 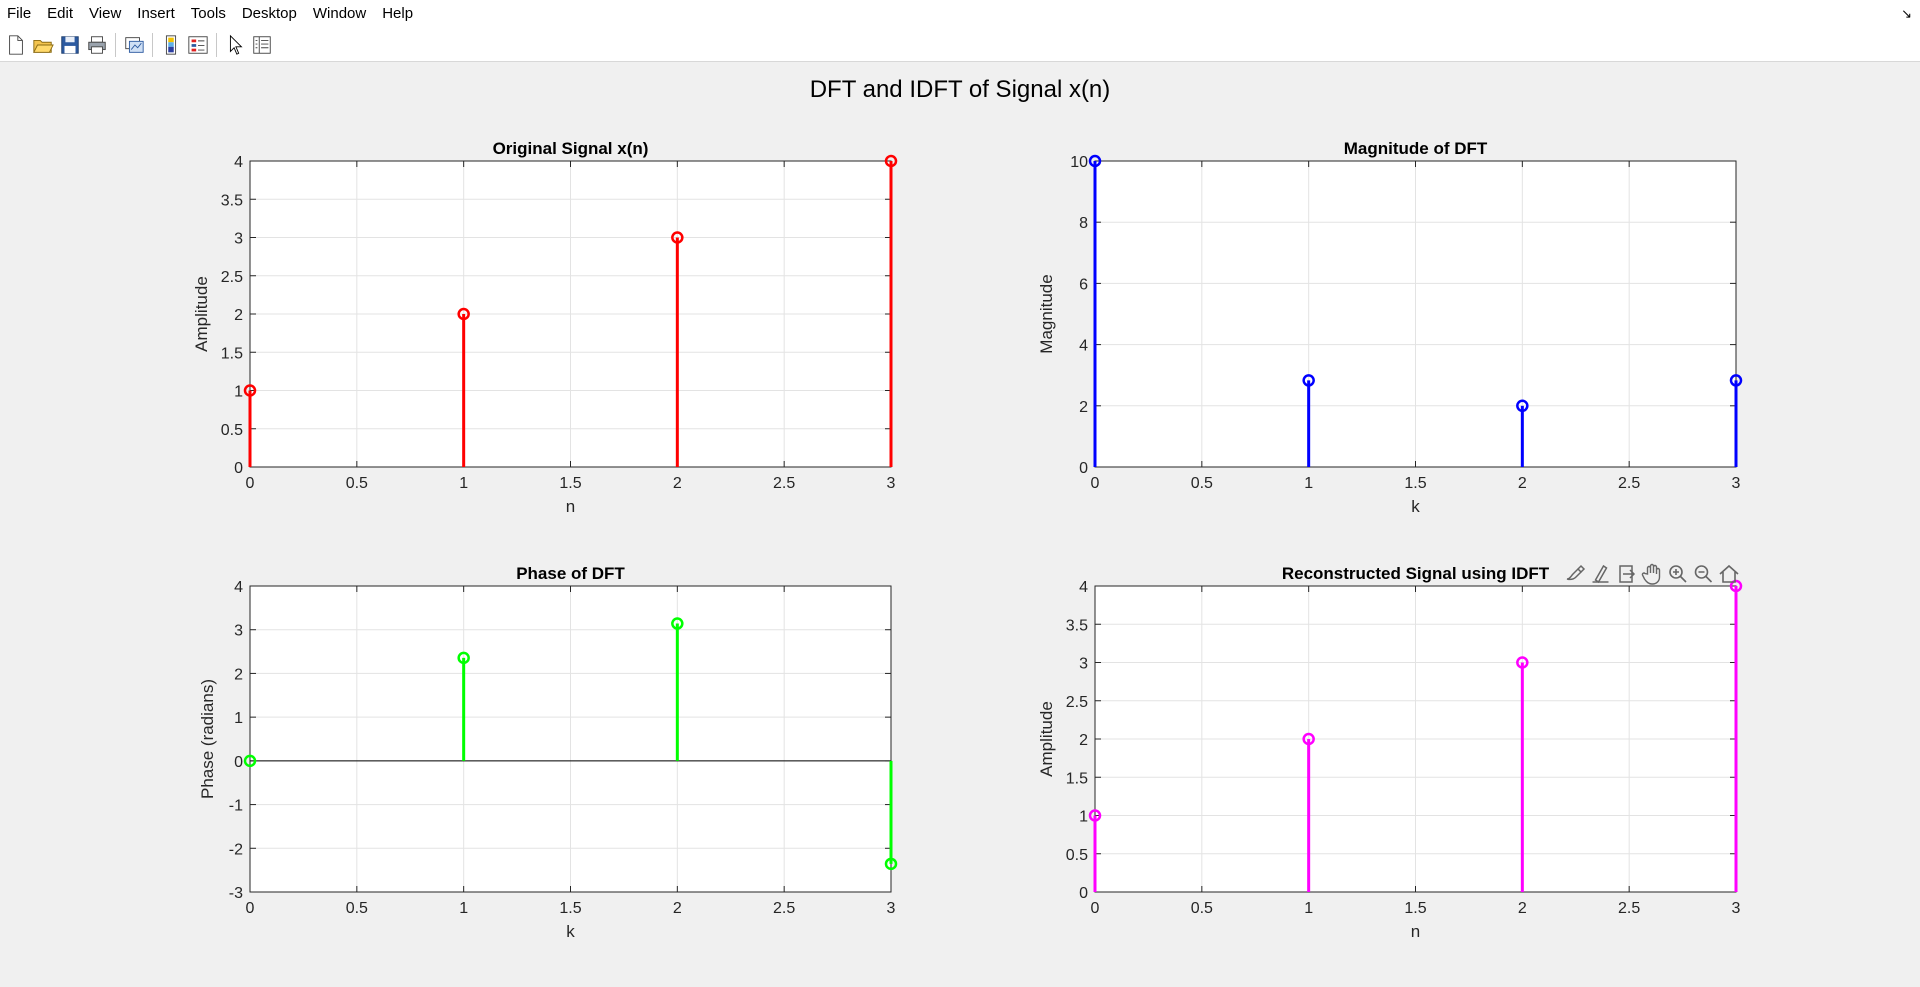 I want to click on subplot-title: Magnitude of DFT, so click(x=1416, y=148).